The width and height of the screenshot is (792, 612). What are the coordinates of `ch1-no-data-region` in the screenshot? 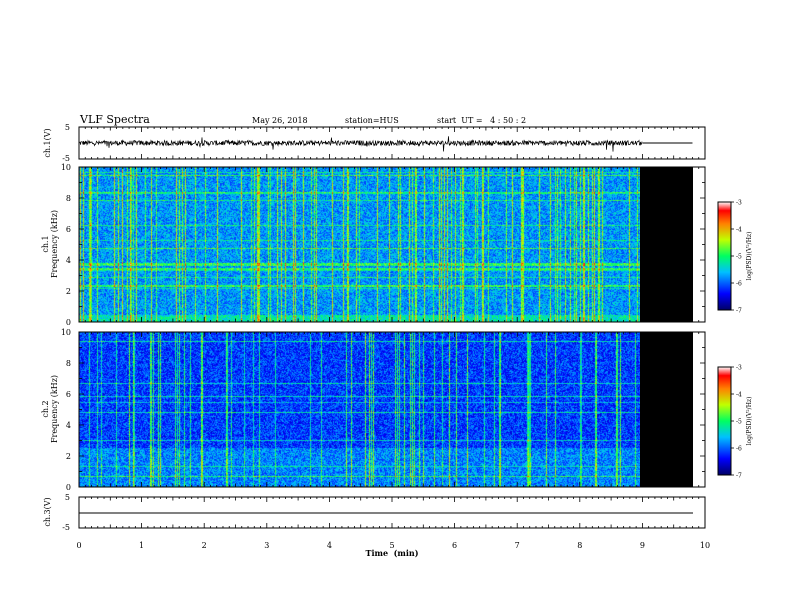 It's located at (666, 244).